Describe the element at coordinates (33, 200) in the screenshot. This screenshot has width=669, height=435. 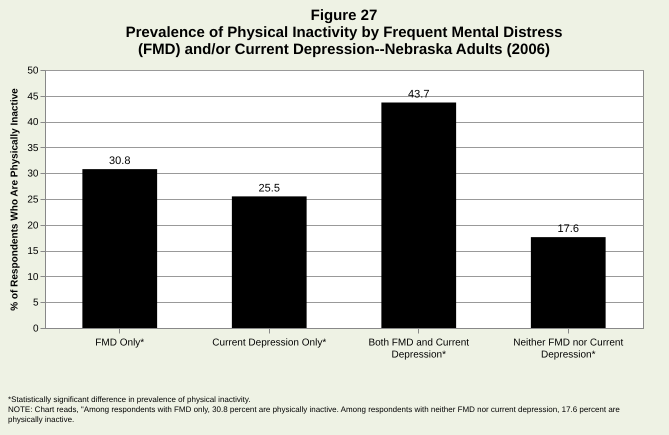
I see `y-tick-label: 25` at that location.